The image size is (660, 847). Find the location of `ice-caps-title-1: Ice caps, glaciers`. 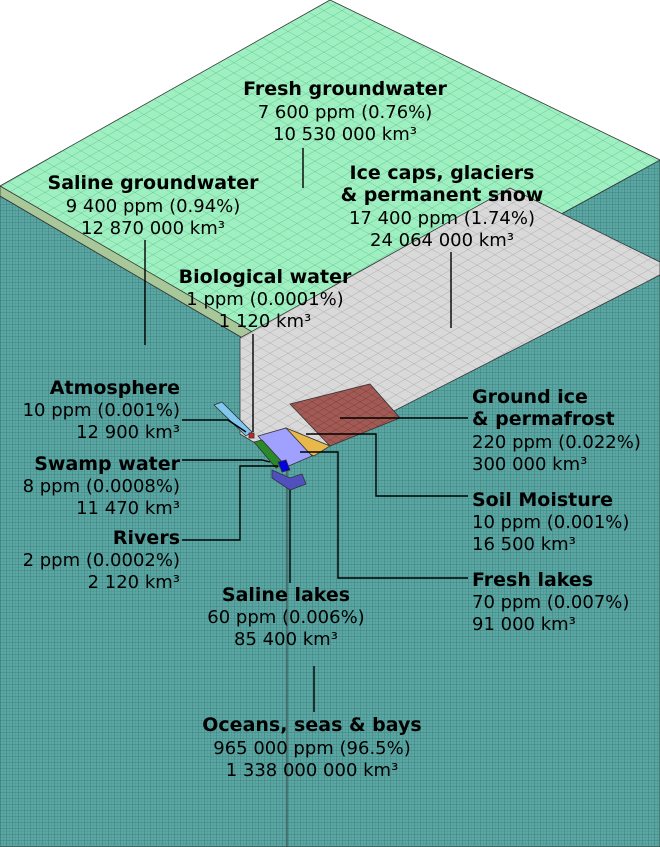

ice-caps-title-1: Ice caps, glaciers is located at coordinates (442, 173).